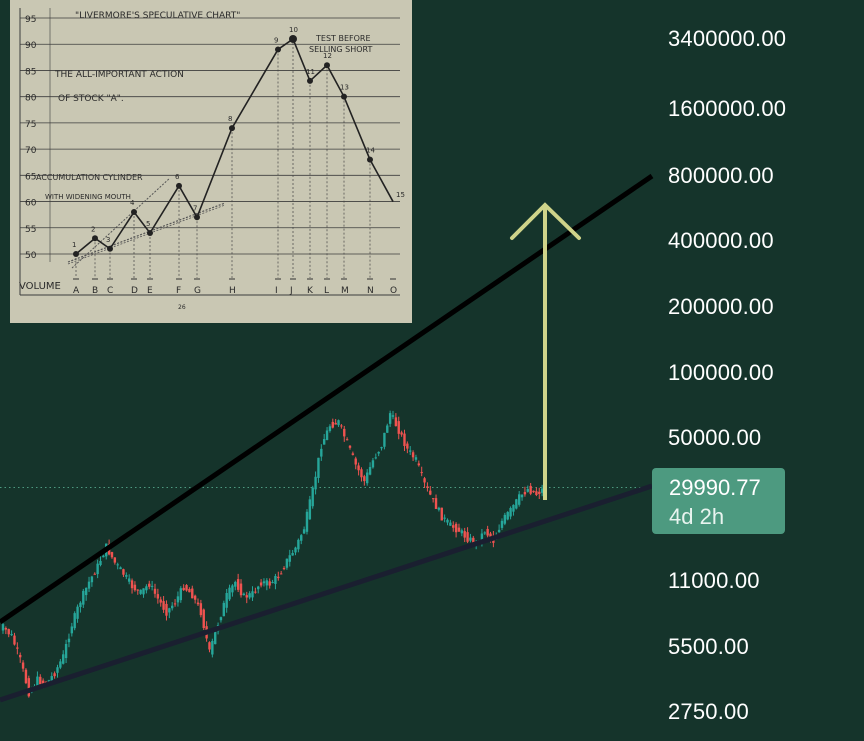 This screenshot has height=741, width=864. I want to click on inset-y-tick: 65, so click(30, 177).